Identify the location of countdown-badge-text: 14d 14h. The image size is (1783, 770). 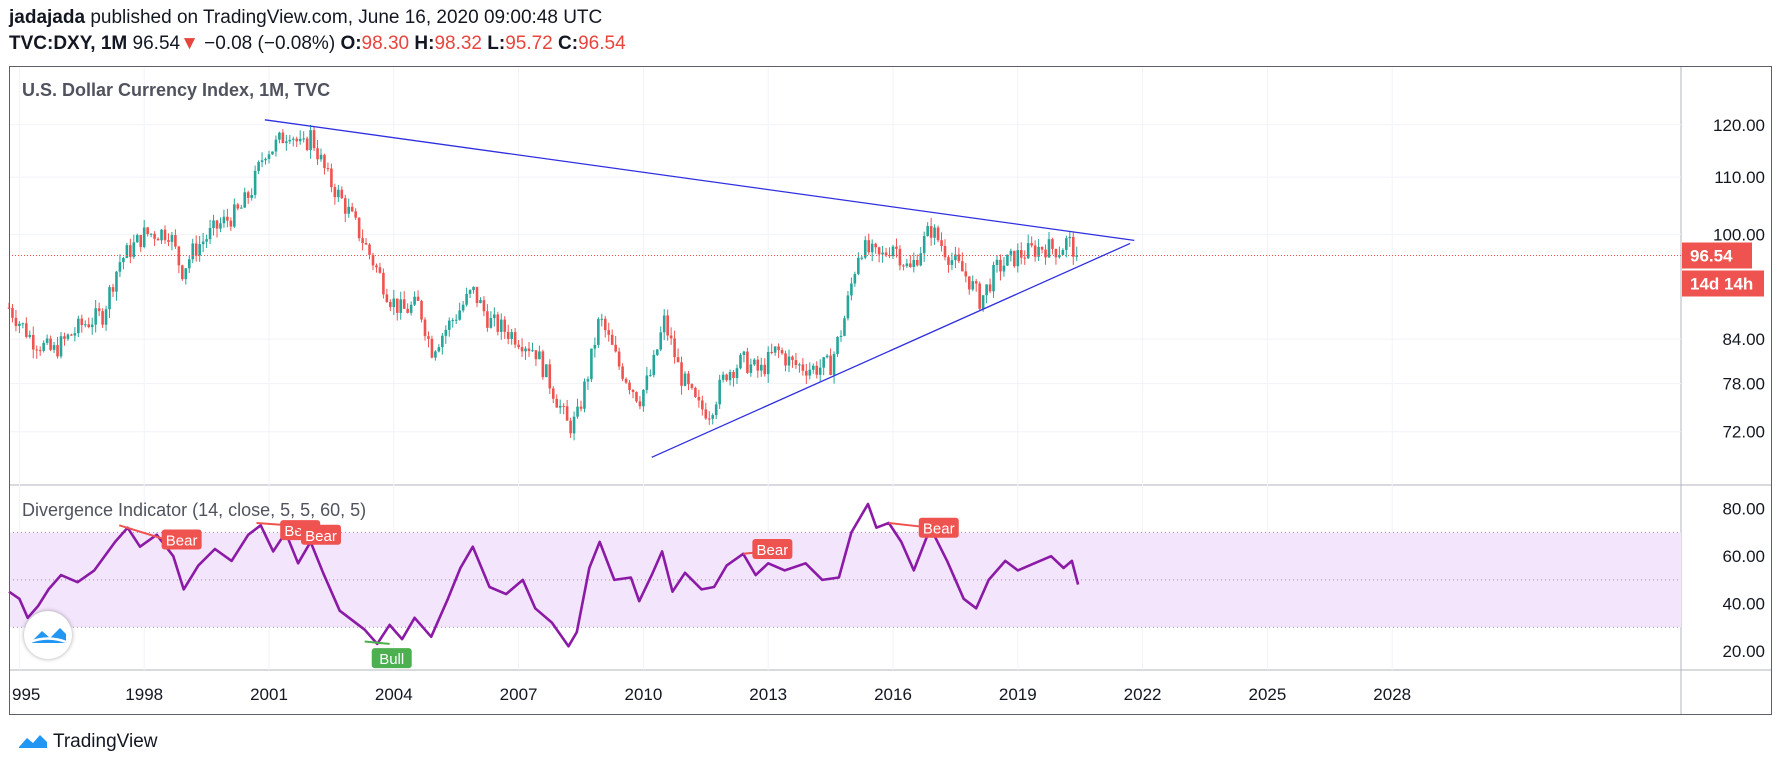
(1721, 284).